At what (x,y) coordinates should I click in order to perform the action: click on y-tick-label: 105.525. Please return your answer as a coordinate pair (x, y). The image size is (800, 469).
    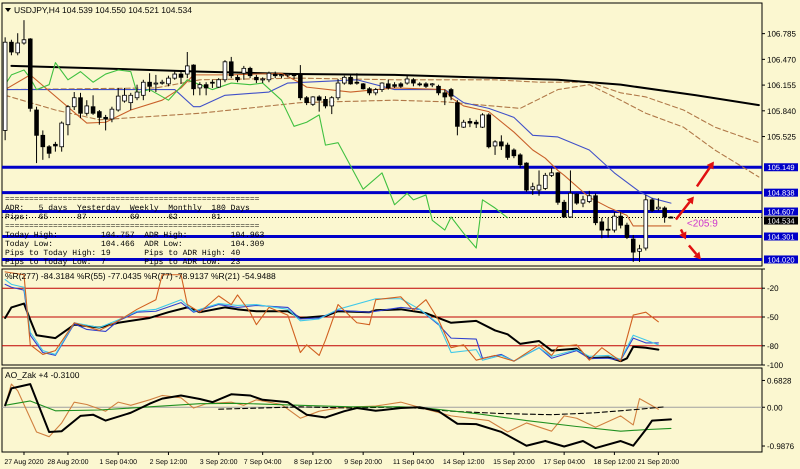
    Looking at the image, I should click on (781, 137).